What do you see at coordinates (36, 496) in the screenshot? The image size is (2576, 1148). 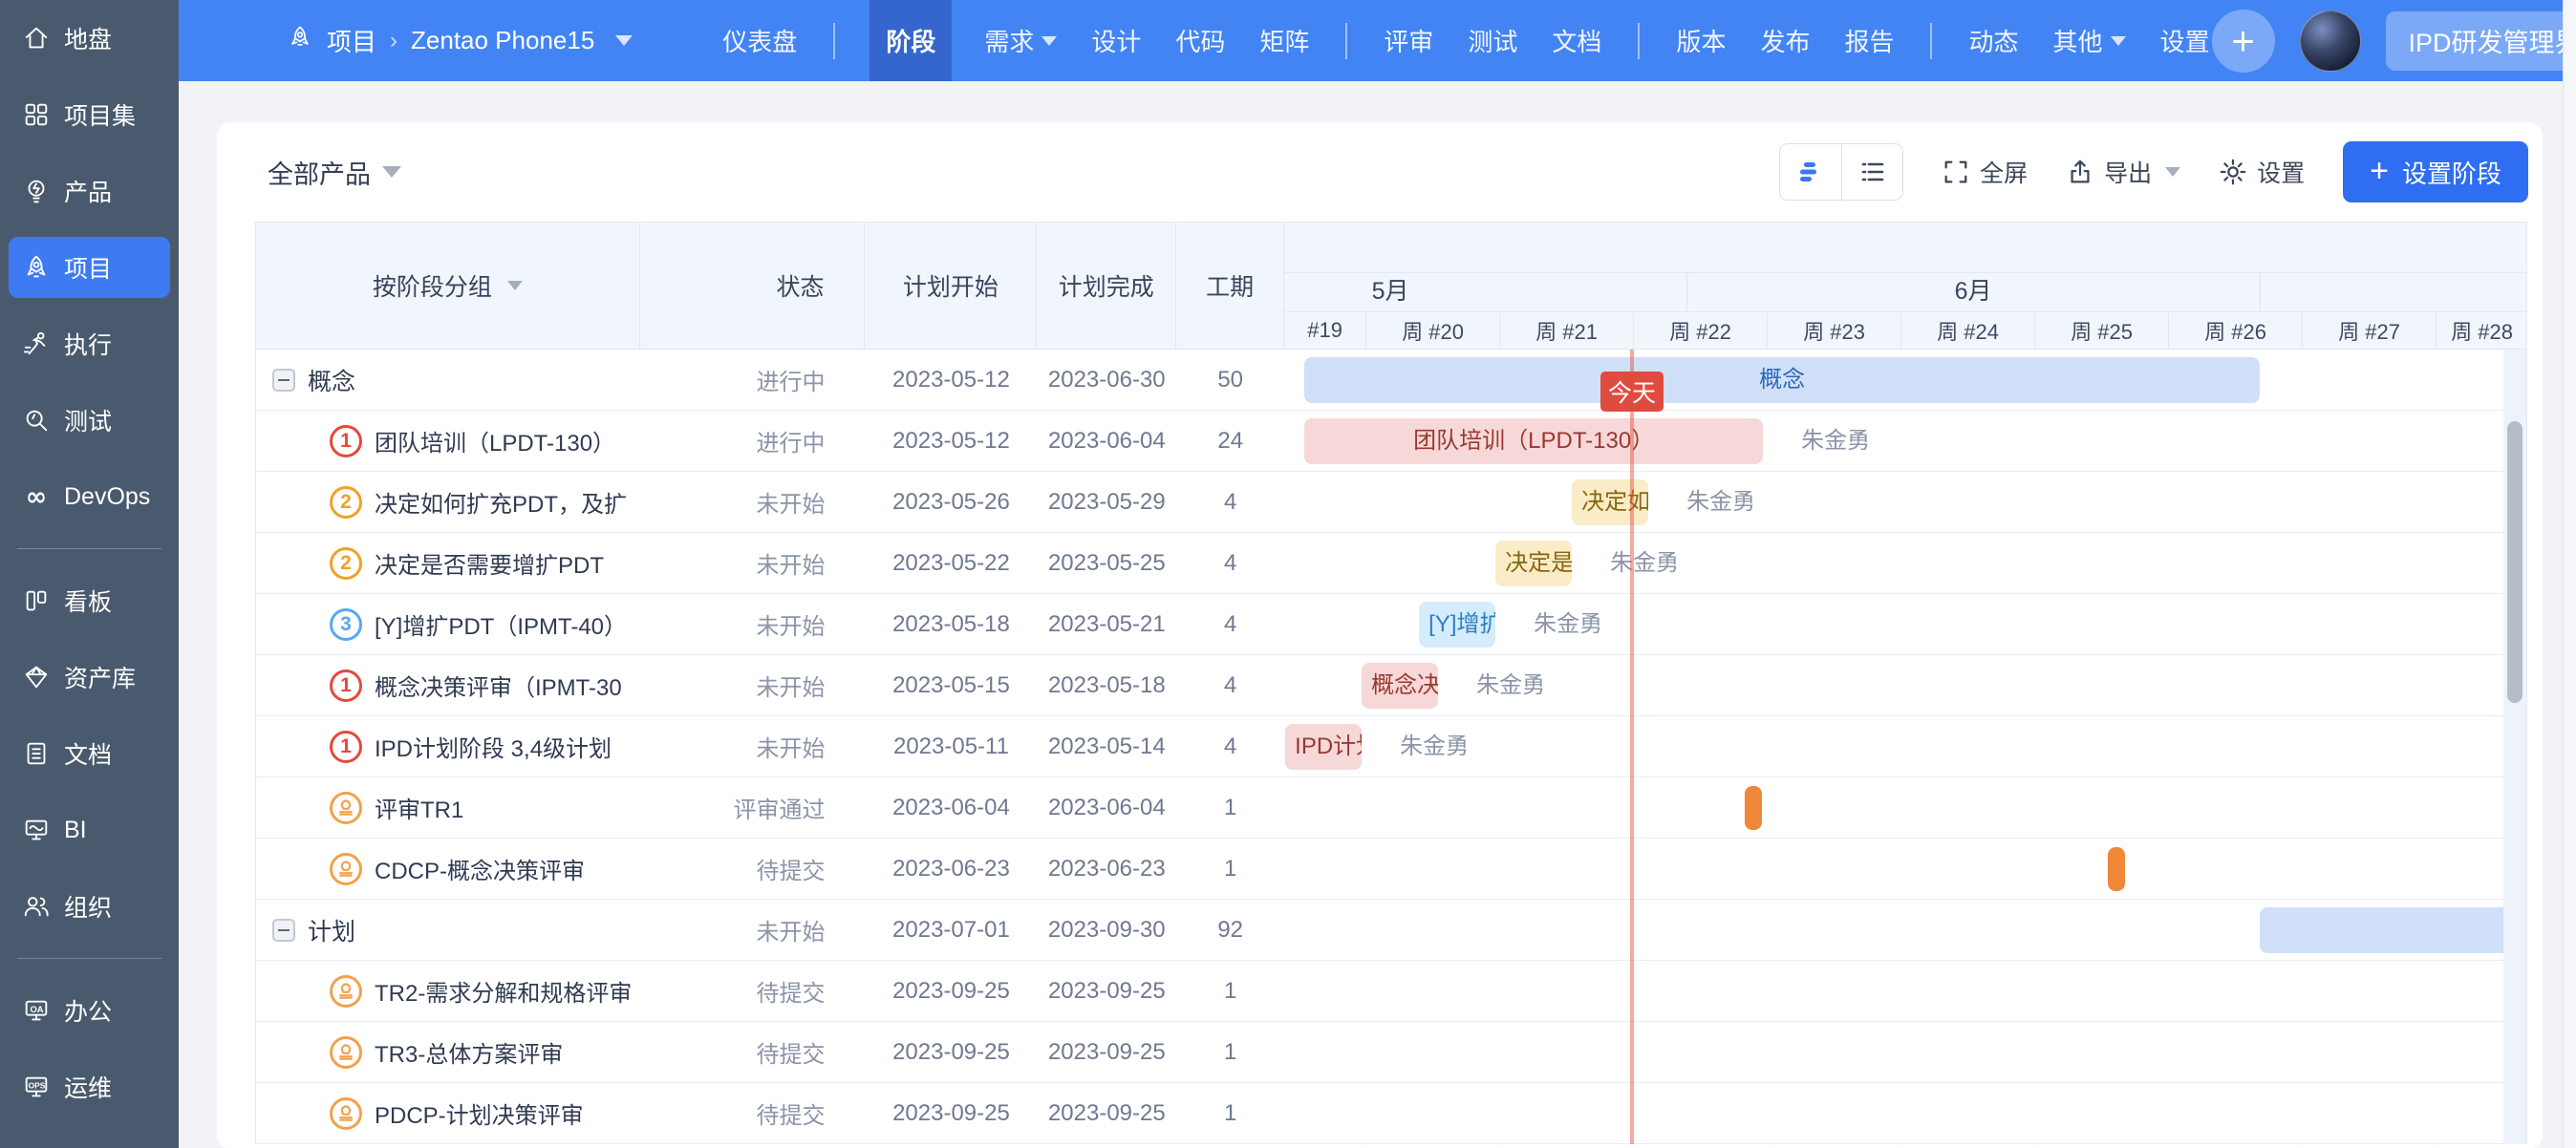 I see `infinity-icon: ∞` at bounding box center [36, 496].